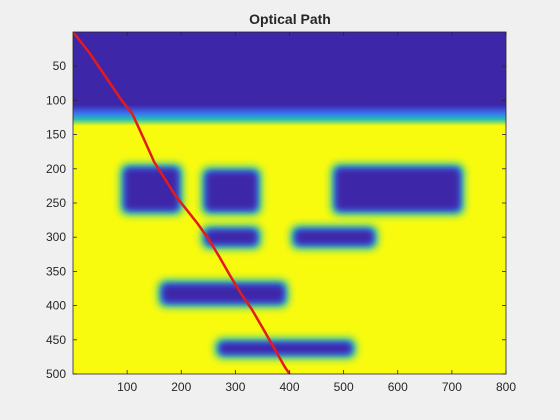  Describe the element at coordinates (56, 237) in the screenshot. I see `y-tick-label: 300` at that location.